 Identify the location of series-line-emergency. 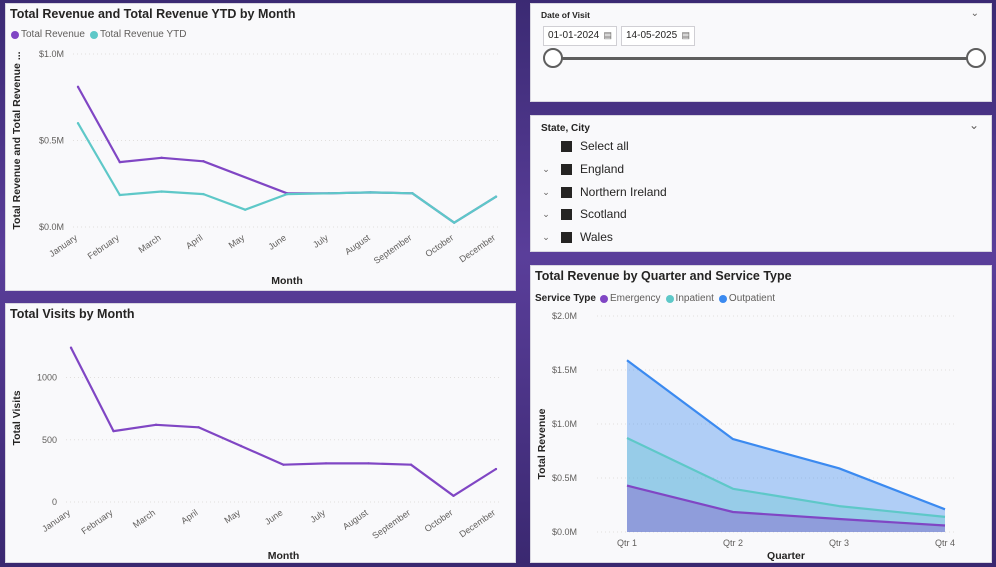
(786, 505).